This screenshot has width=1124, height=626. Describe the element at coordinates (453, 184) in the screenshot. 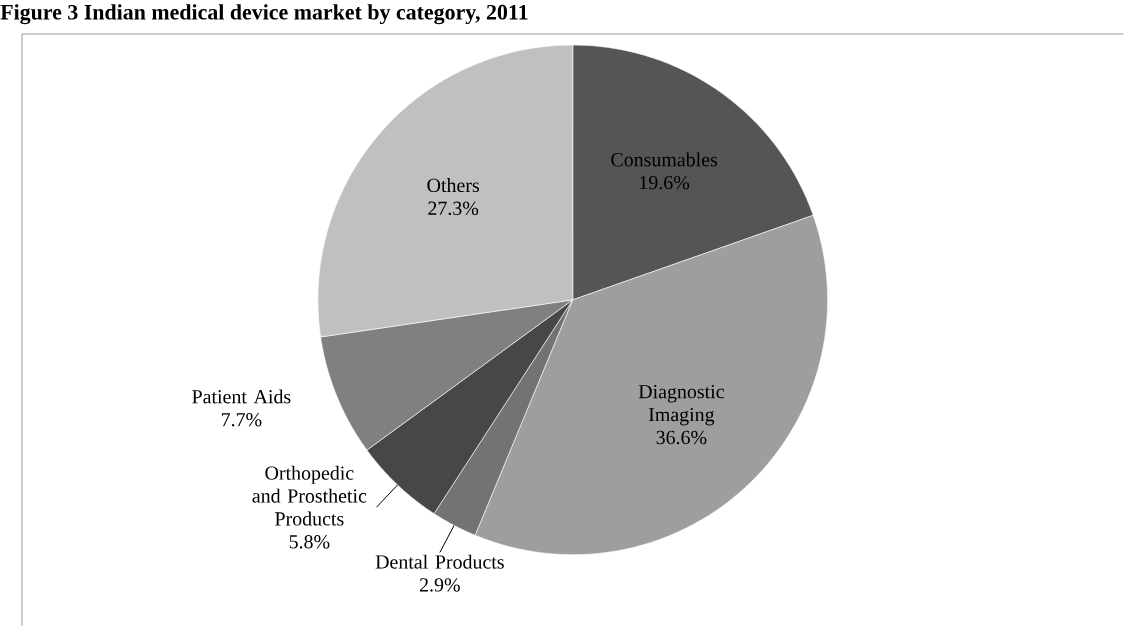

I see `slice-label: Others` at that location.